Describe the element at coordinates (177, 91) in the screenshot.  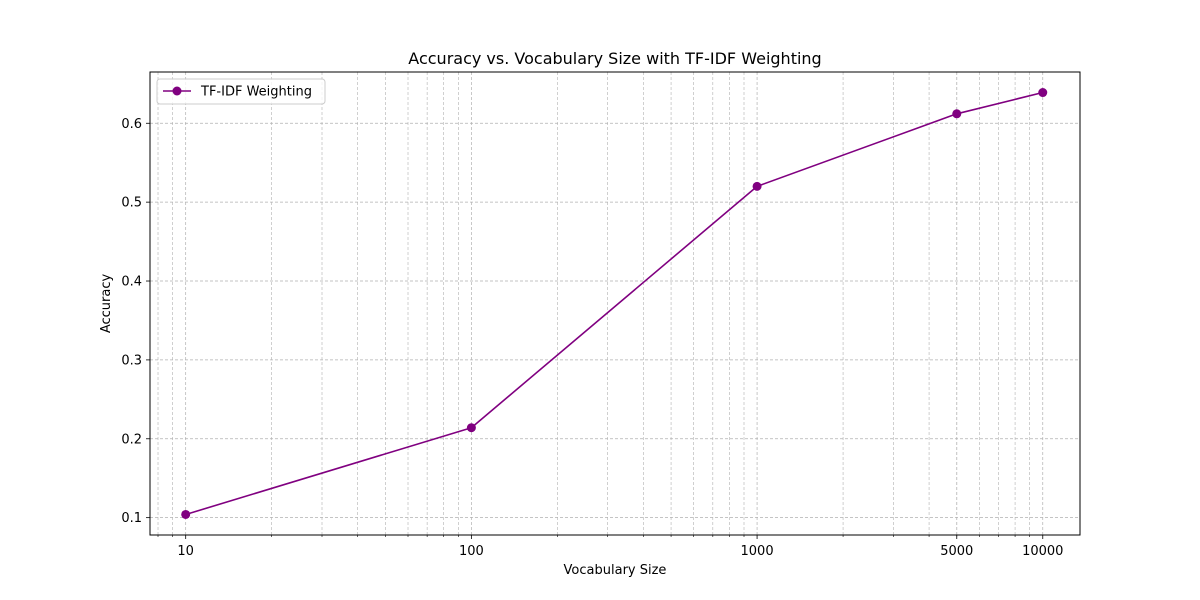
I see `legend-marker` at that location.